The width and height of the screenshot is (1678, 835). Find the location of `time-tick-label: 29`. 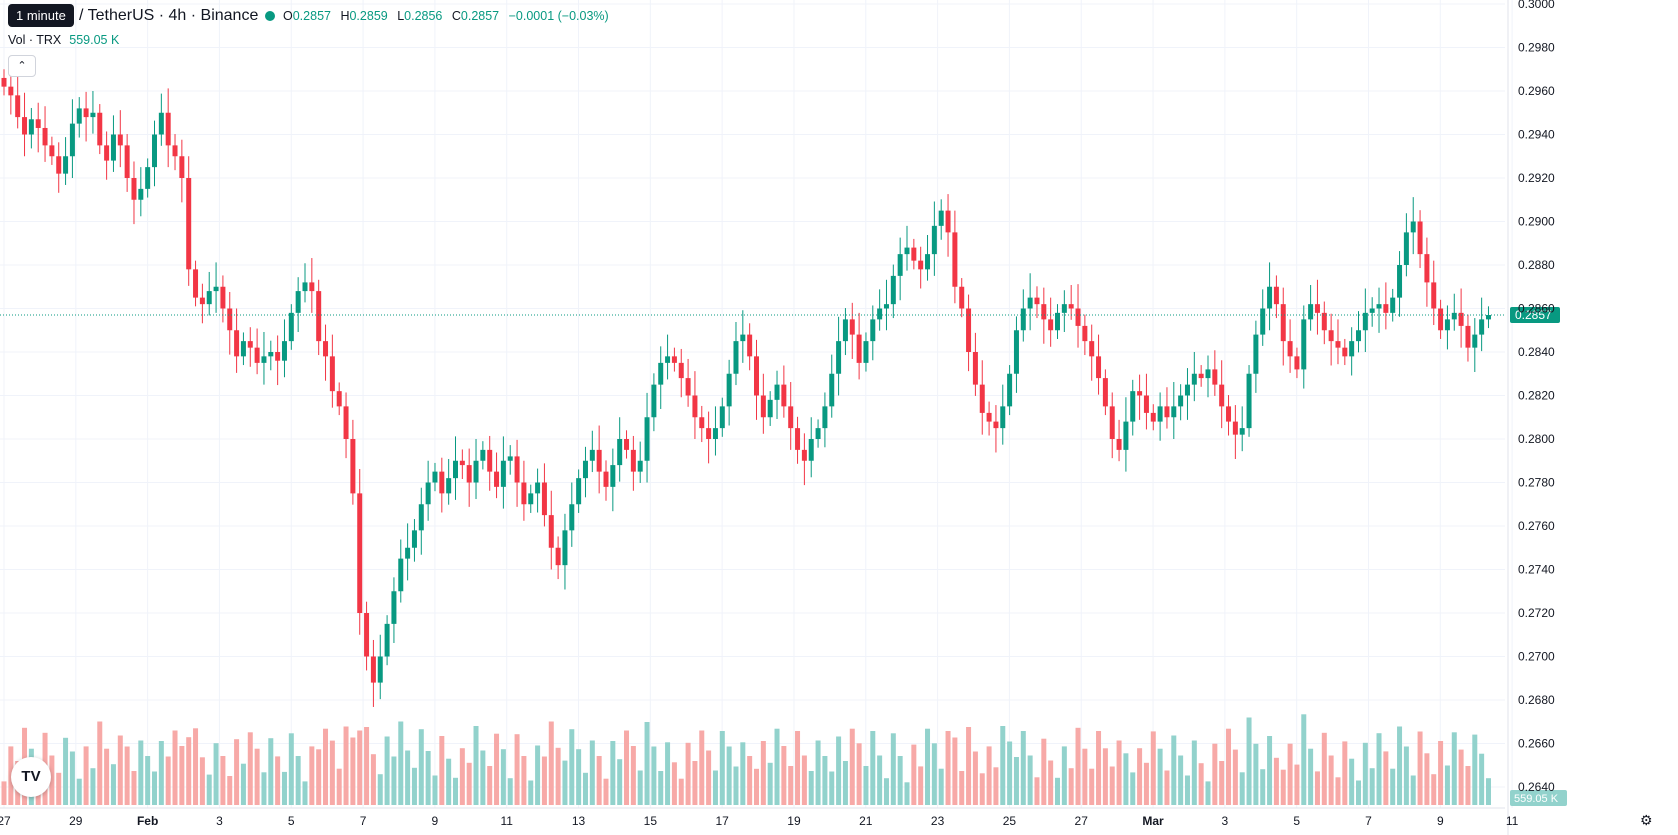

time-tick-label: 29 is located at coordinates (76, 821).